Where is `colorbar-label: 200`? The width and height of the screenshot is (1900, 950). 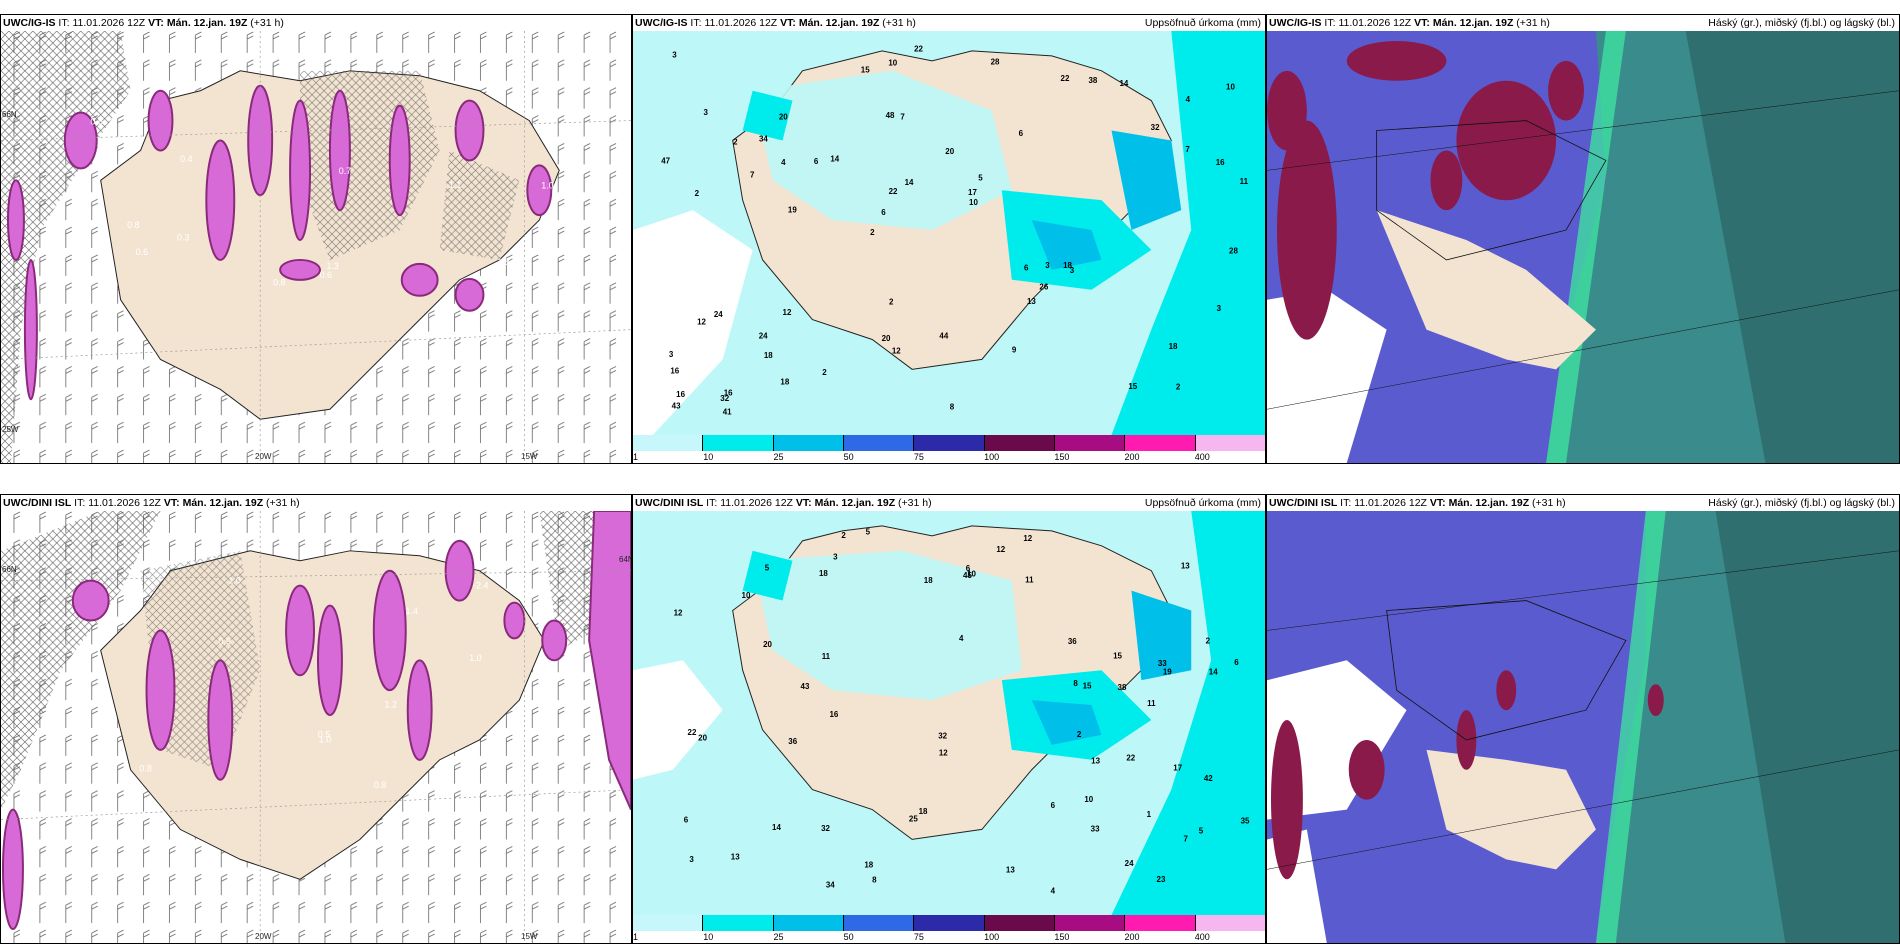 colorbar-label: 200 is located at coordinates (1132, 937).